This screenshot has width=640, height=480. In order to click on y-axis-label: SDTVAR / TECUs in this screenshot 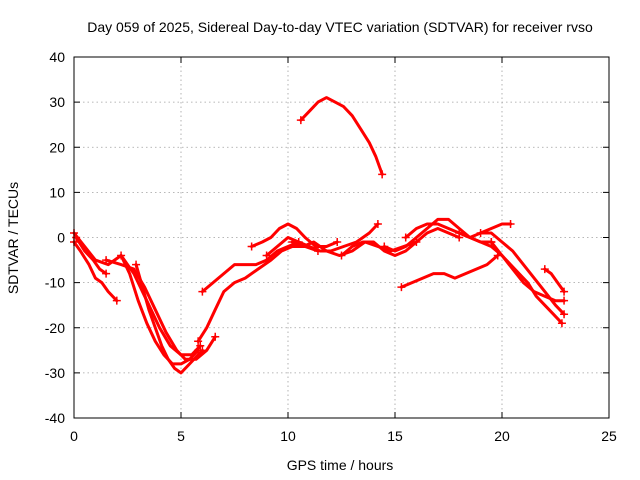, I will do `click(13, 238)`.